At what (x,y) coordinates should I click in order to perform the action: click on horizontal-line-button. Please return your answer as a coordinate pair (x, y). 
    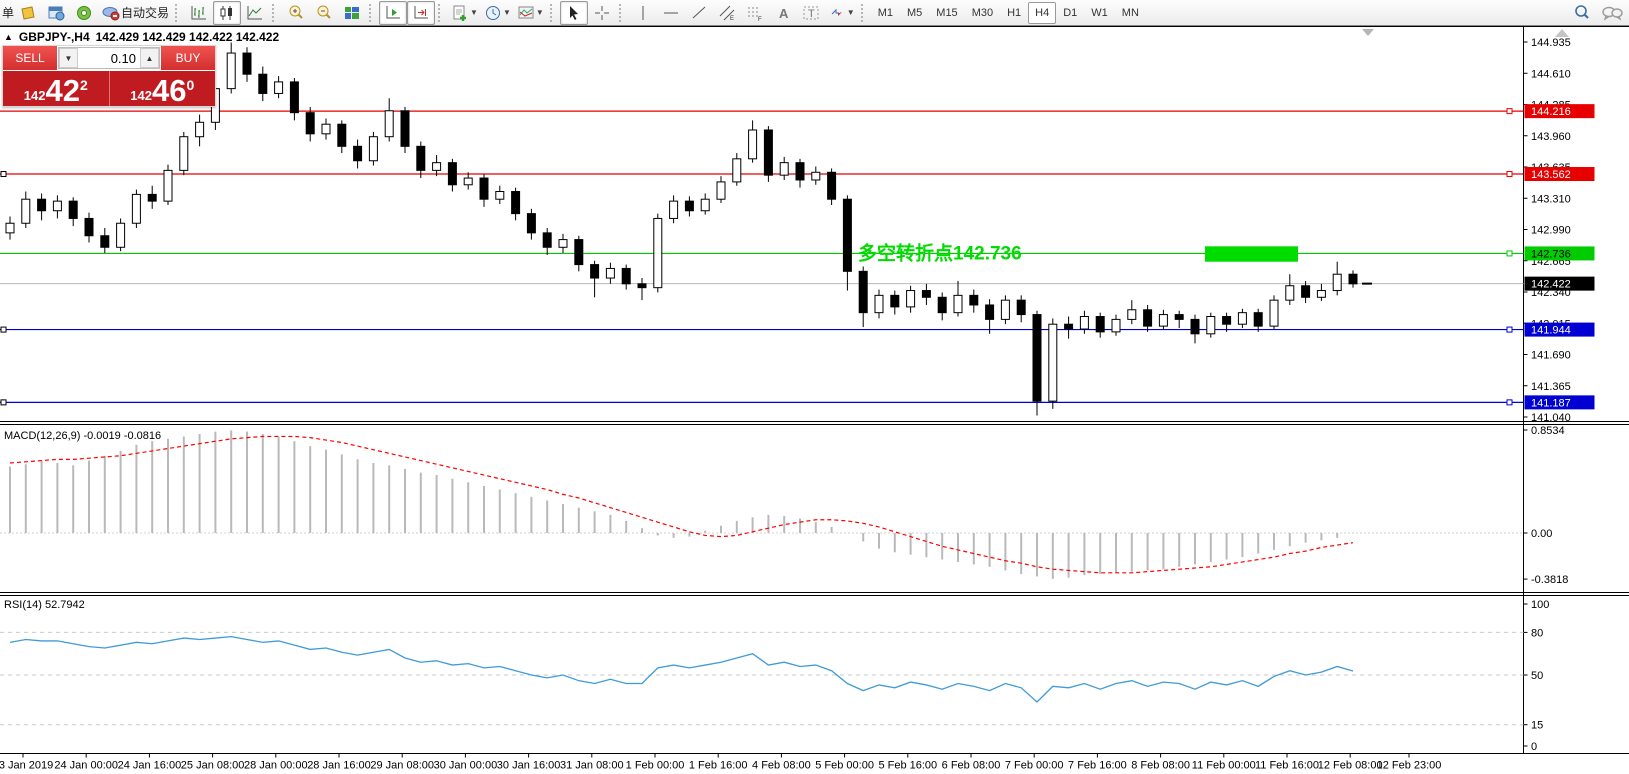
    Looking at the image, I should click on (671, 13).